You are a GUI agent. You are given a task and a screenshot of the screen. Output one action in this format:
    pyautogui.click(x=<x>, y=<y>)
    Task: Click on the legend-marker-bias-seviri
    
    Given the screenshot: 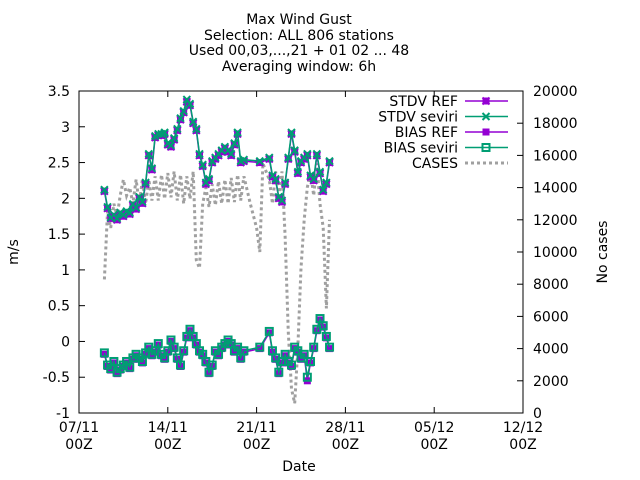 What is the action you would take?
    pyautogui.click(x=486, y=147)
    